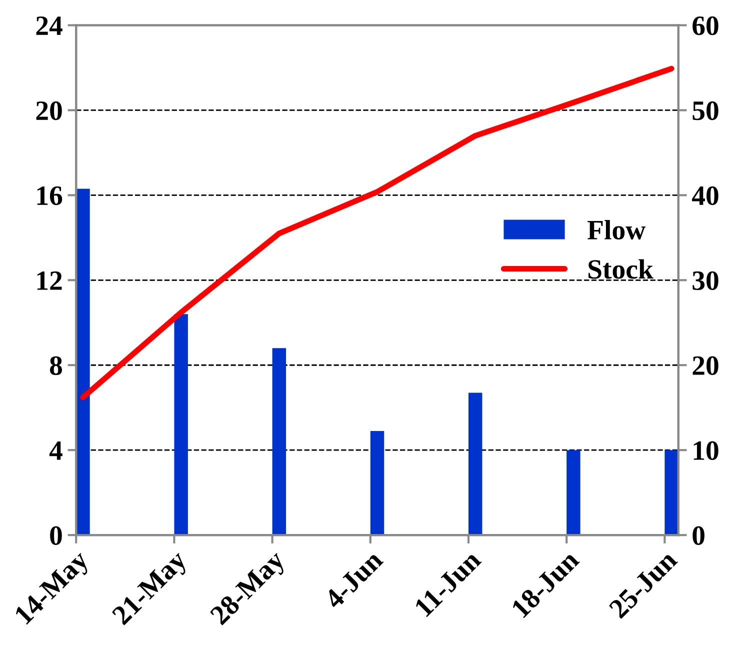 The width and height of the screenshot is (739, 647). I want to click on y2-tick-label: 0, so click(698, 535).